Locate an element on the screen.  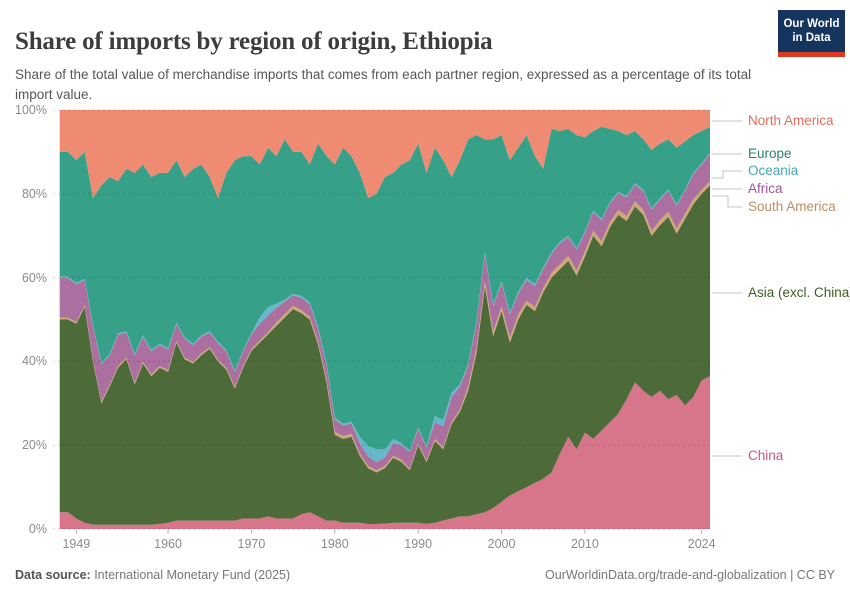
x-axis-label-1970: 1970 is located at coordinates (251, 544).